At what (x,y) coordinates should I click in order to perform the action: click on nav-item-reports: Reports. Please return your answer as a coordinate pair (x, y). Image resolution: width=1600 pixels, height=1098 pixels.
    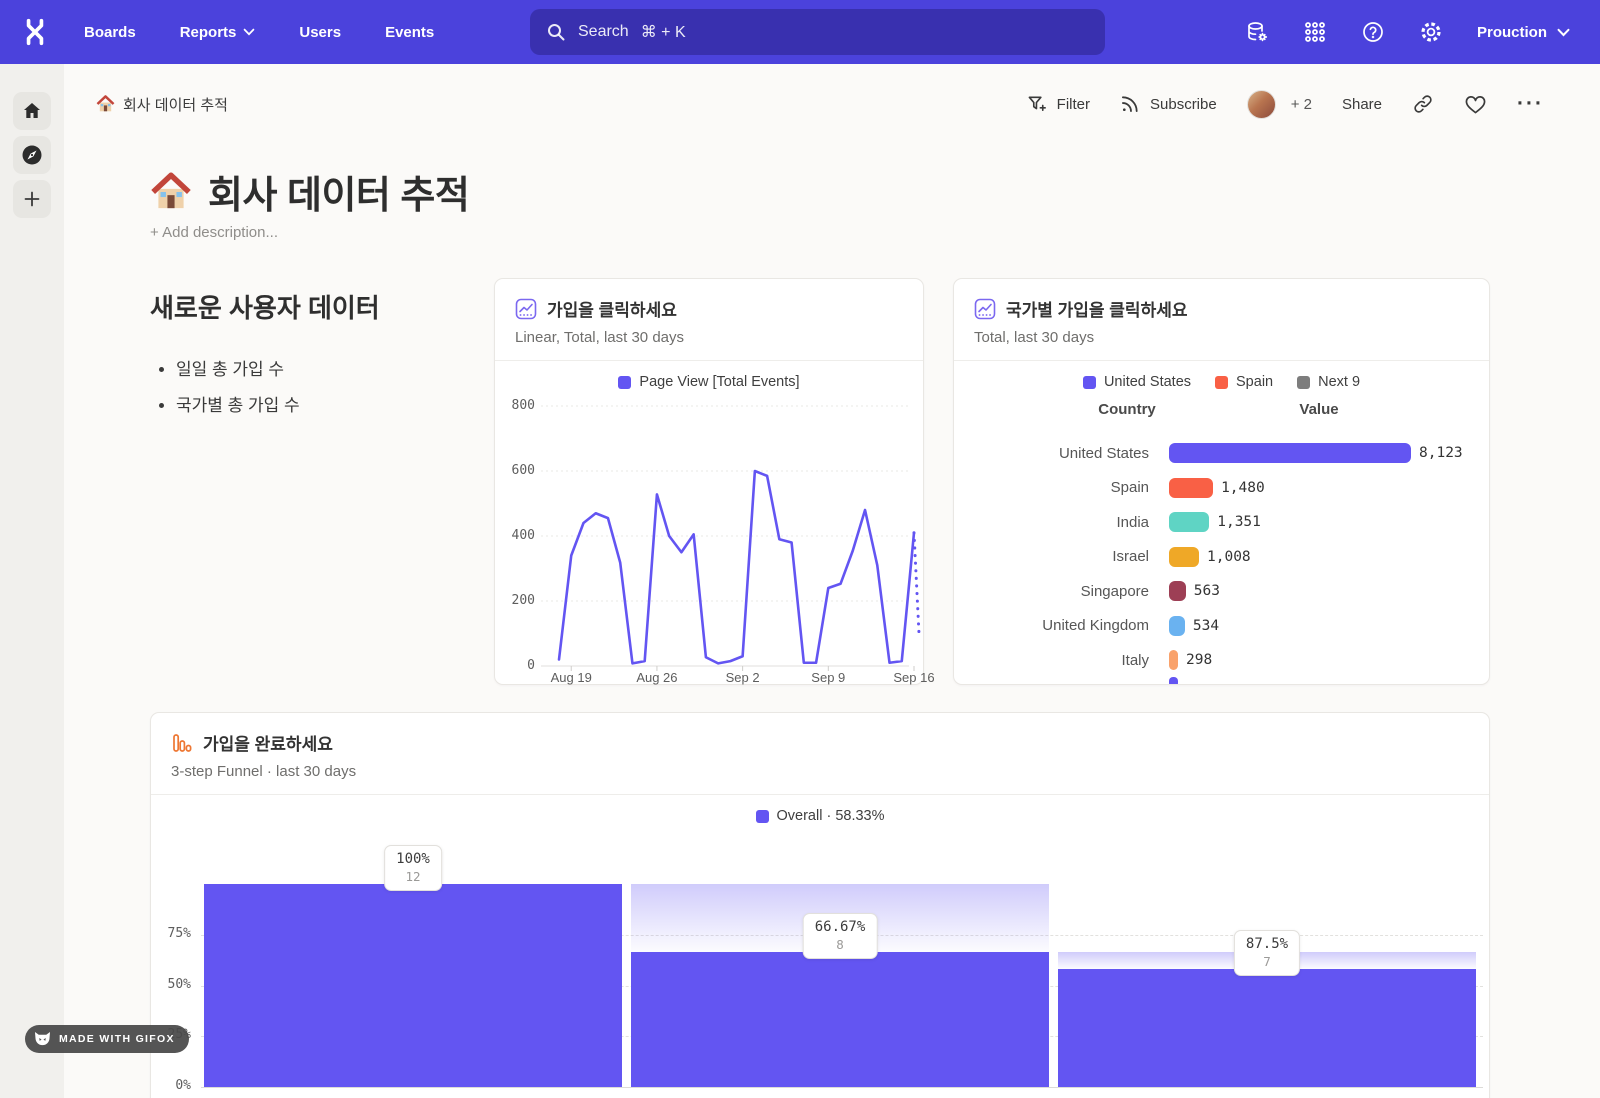
    Looking at the image, I should click on (218, 32).